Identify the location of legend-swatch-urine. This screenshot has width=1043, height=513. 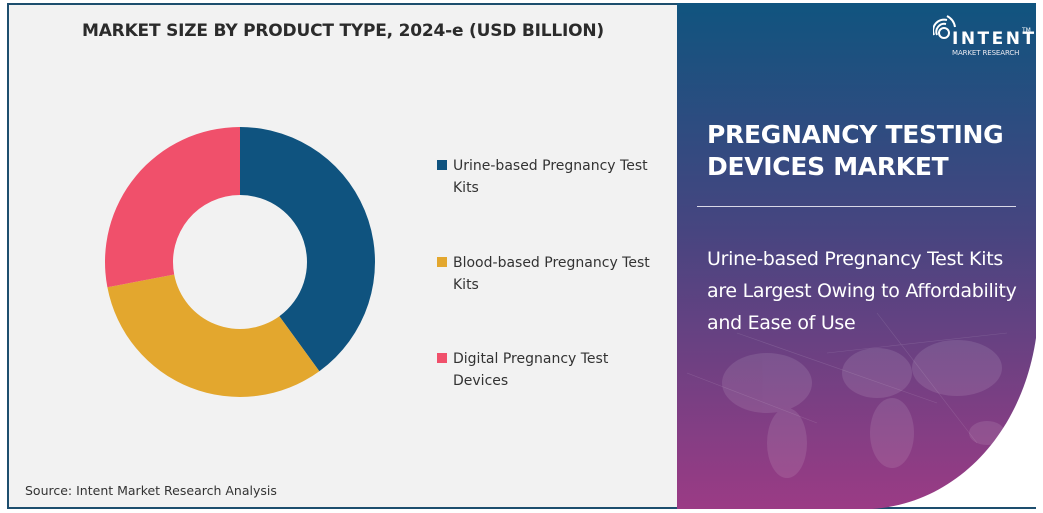
(442, 165).